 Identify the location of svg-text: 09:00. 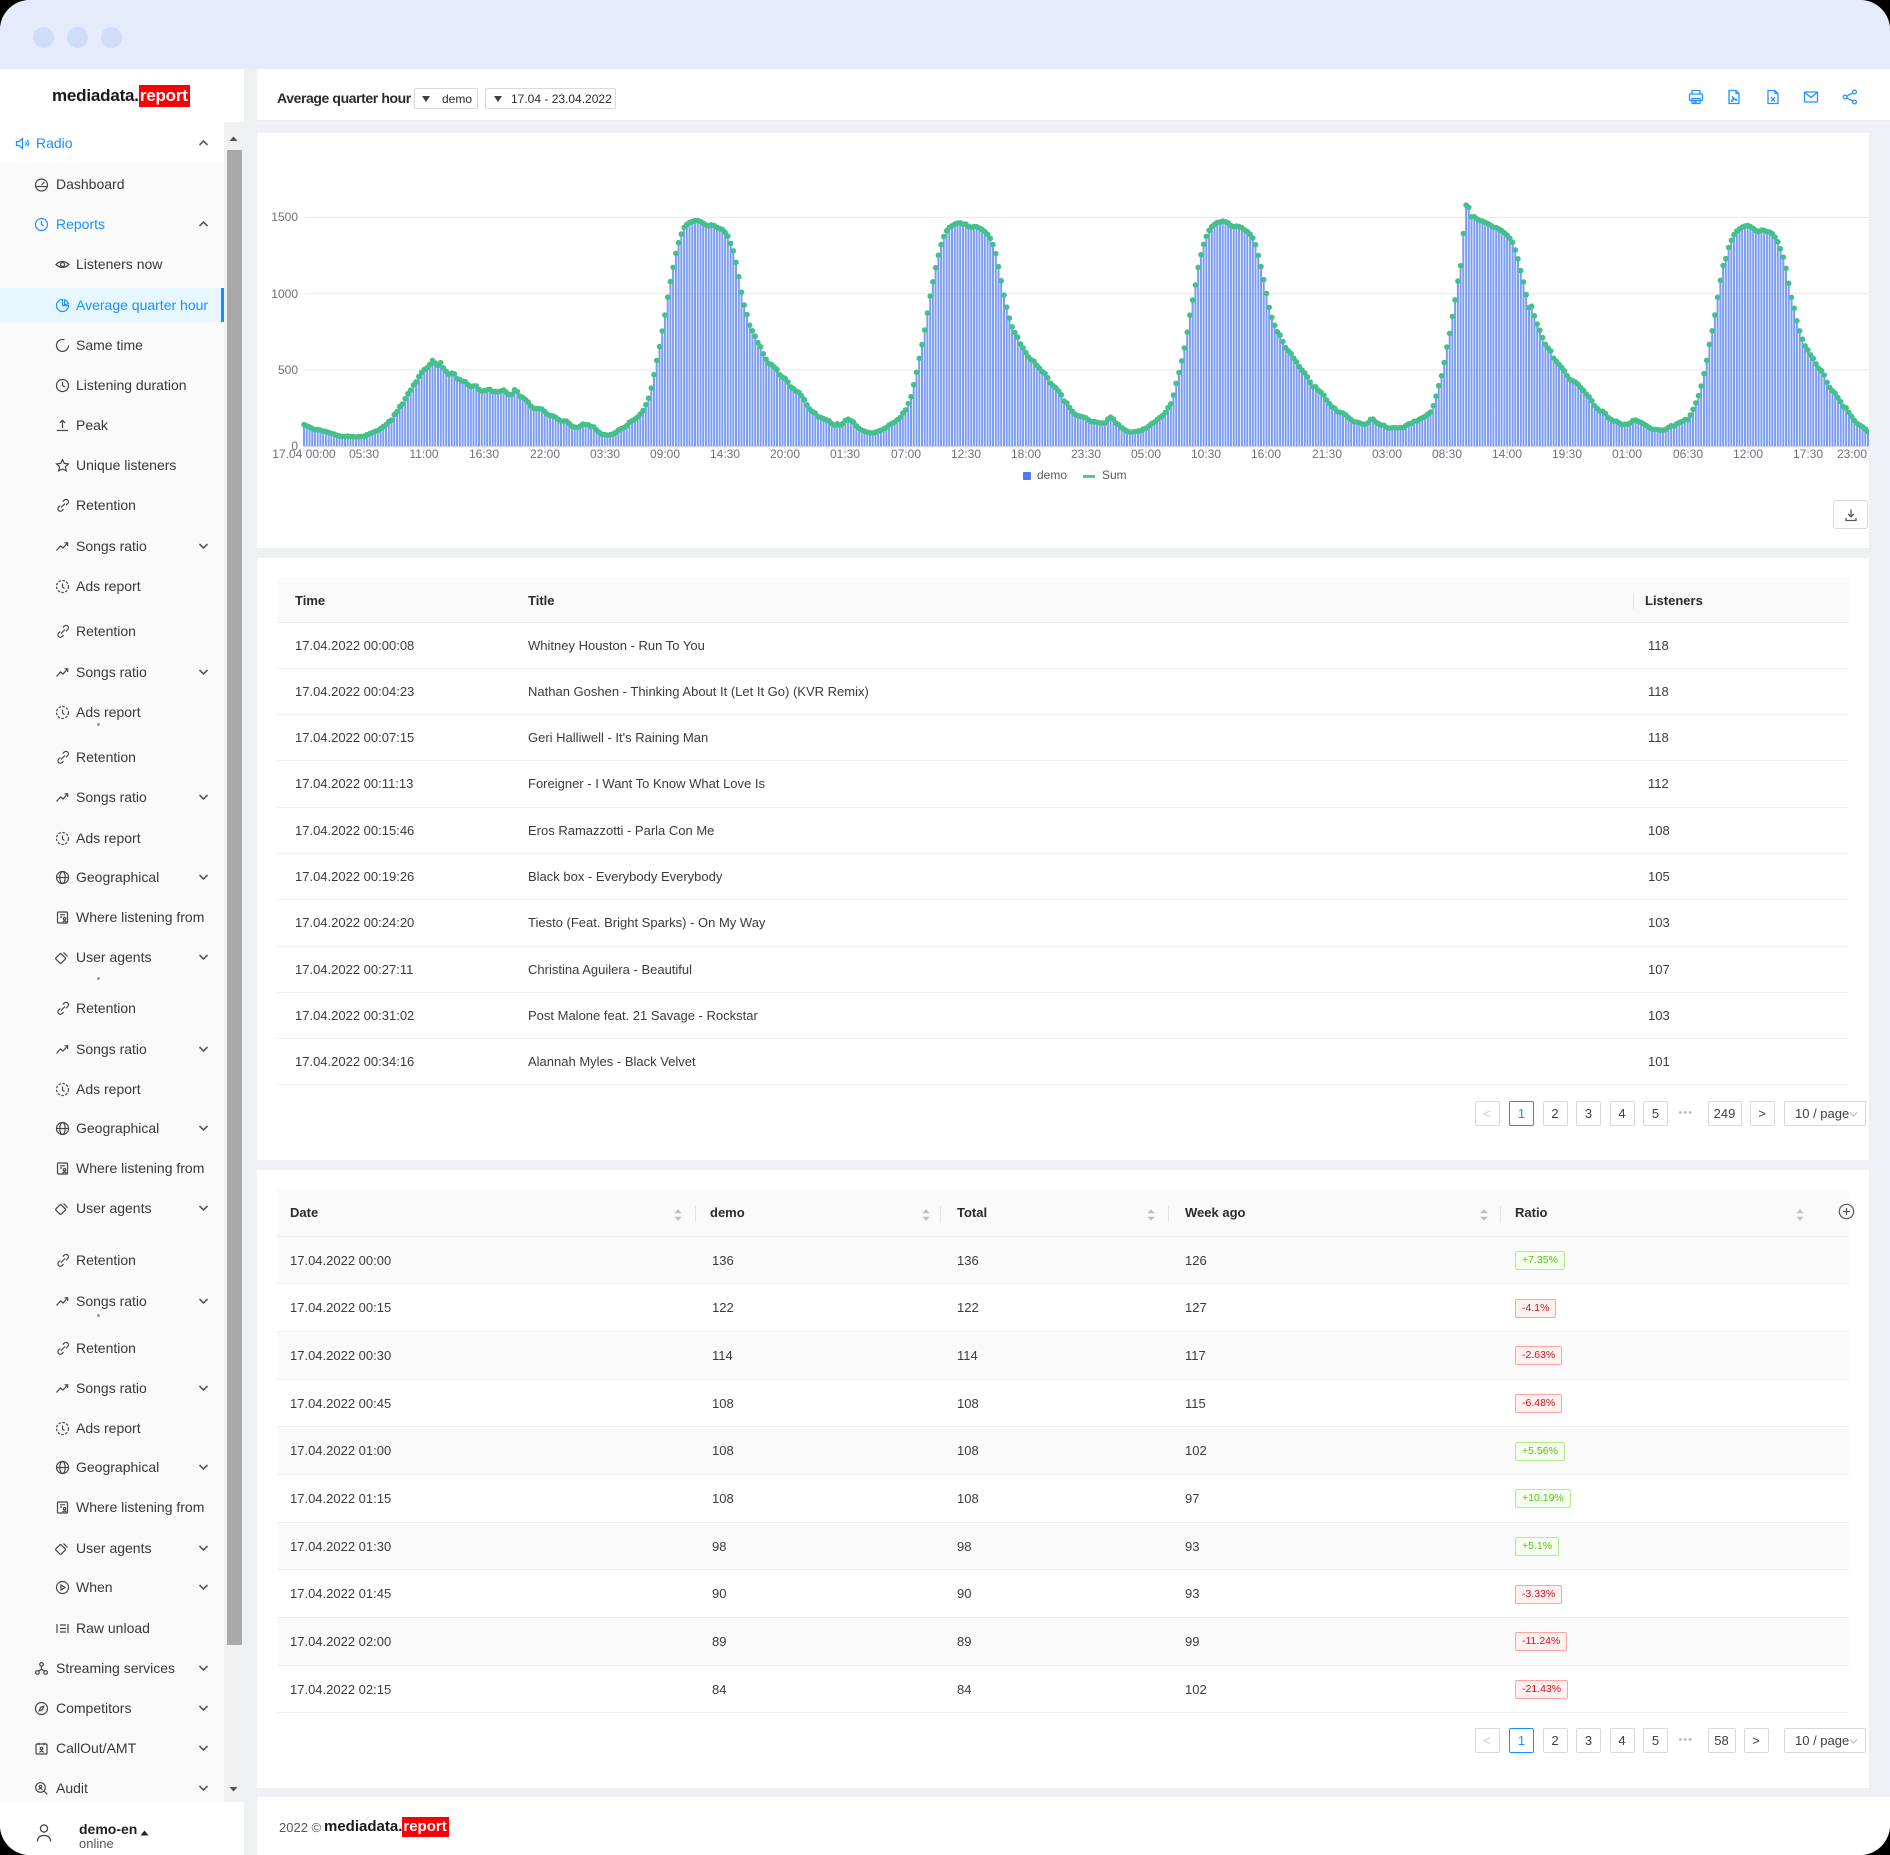
(665, 454).